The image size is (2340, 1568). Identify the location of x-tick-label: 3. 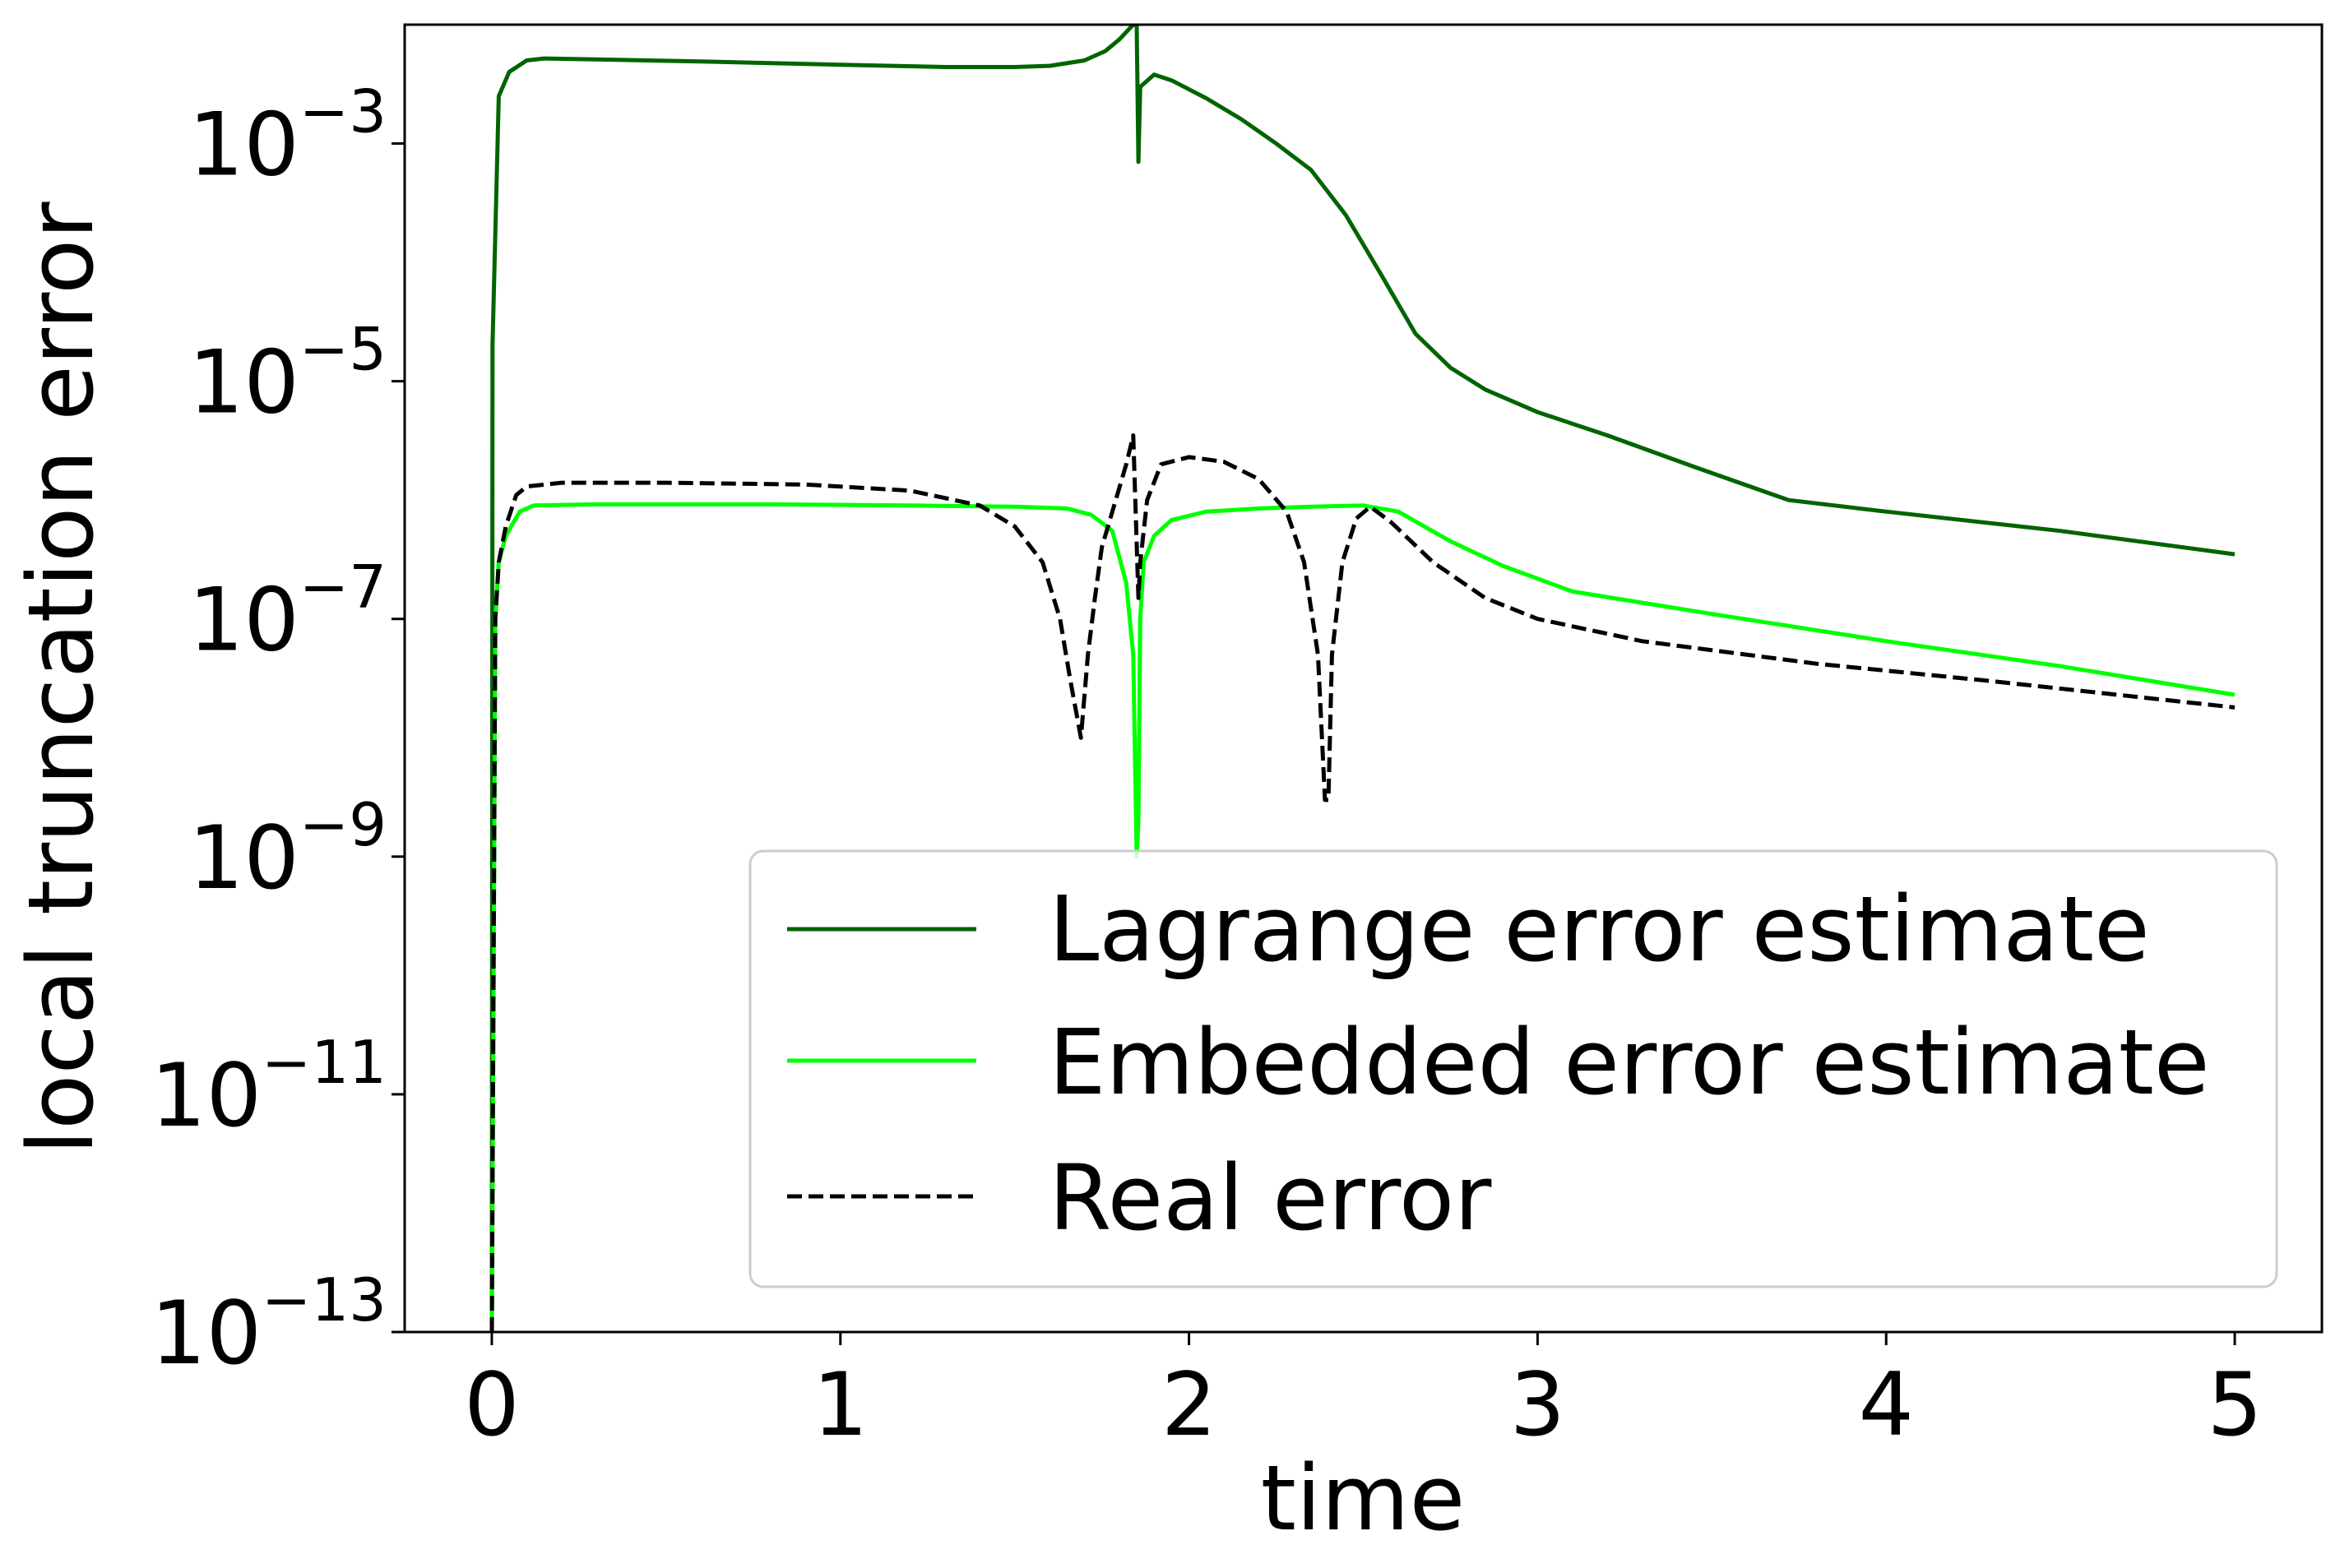
(1537, 1404).